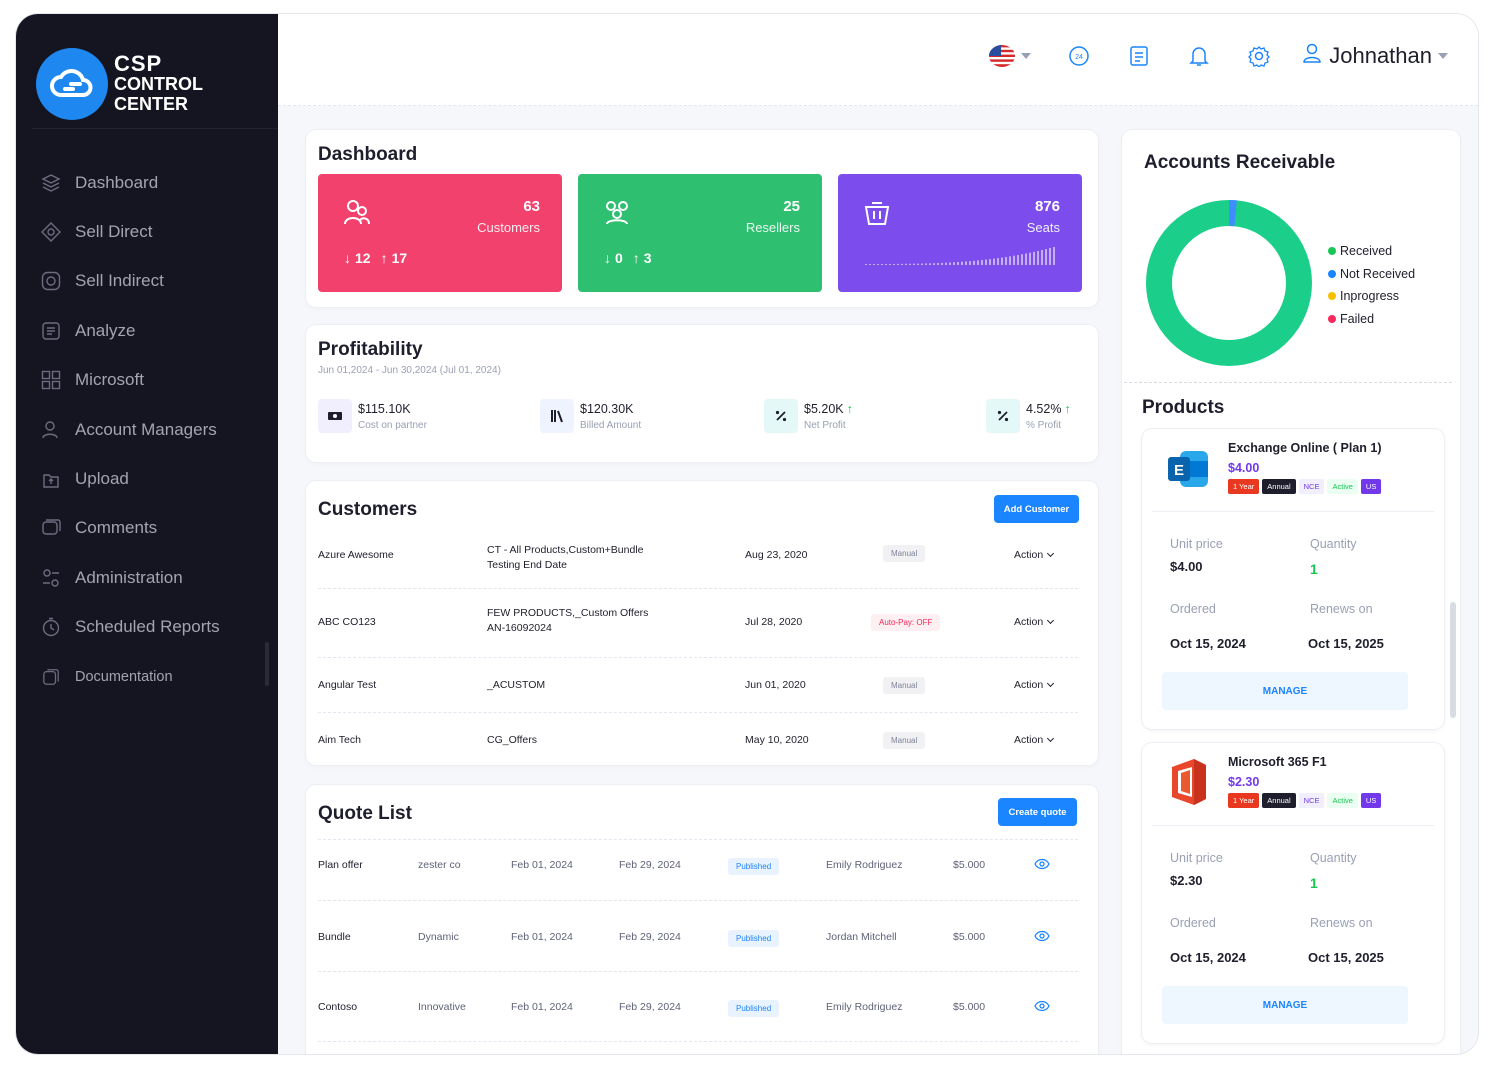  What do you see at coordinates (1259, 56) in the screenshot?
I see `settings-gear-icon` at bounding box center [1259, 56].